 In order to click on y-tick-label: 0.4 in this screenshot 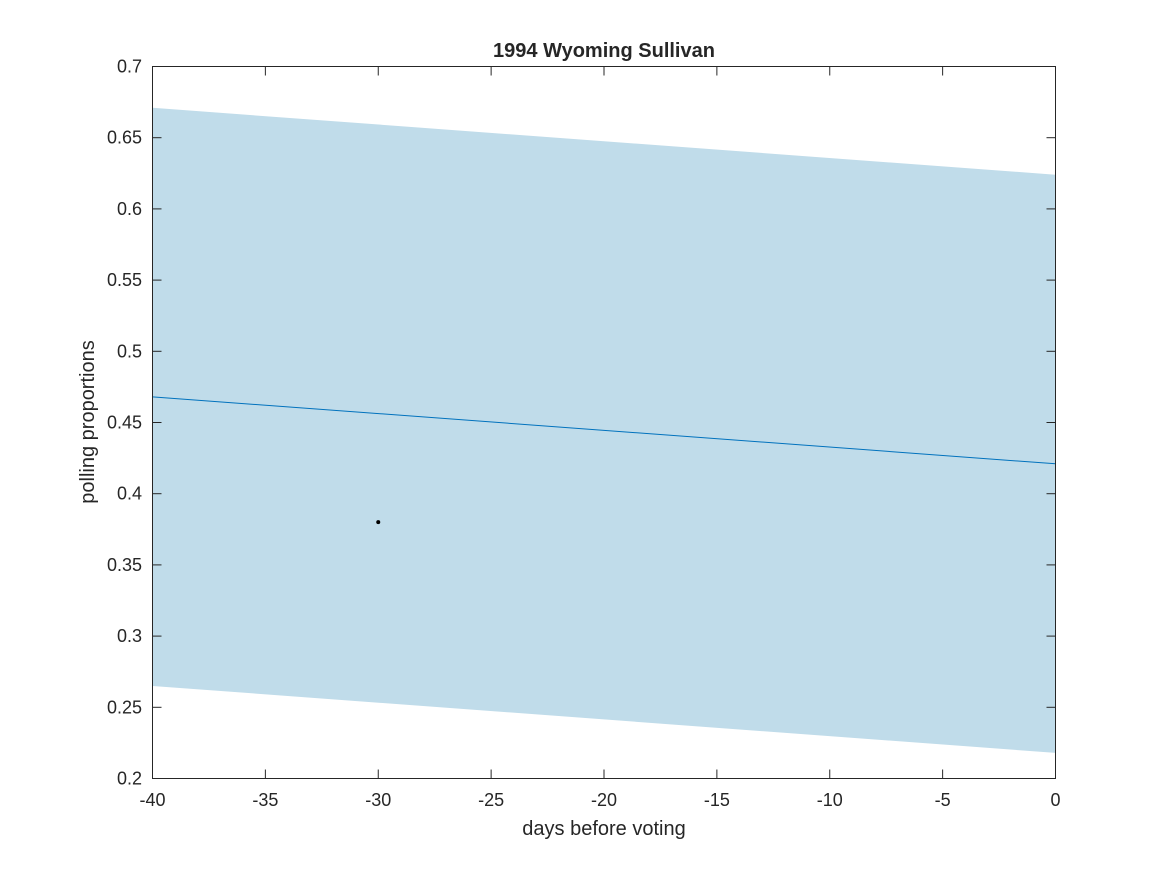, I will do `click(129, 494)`.